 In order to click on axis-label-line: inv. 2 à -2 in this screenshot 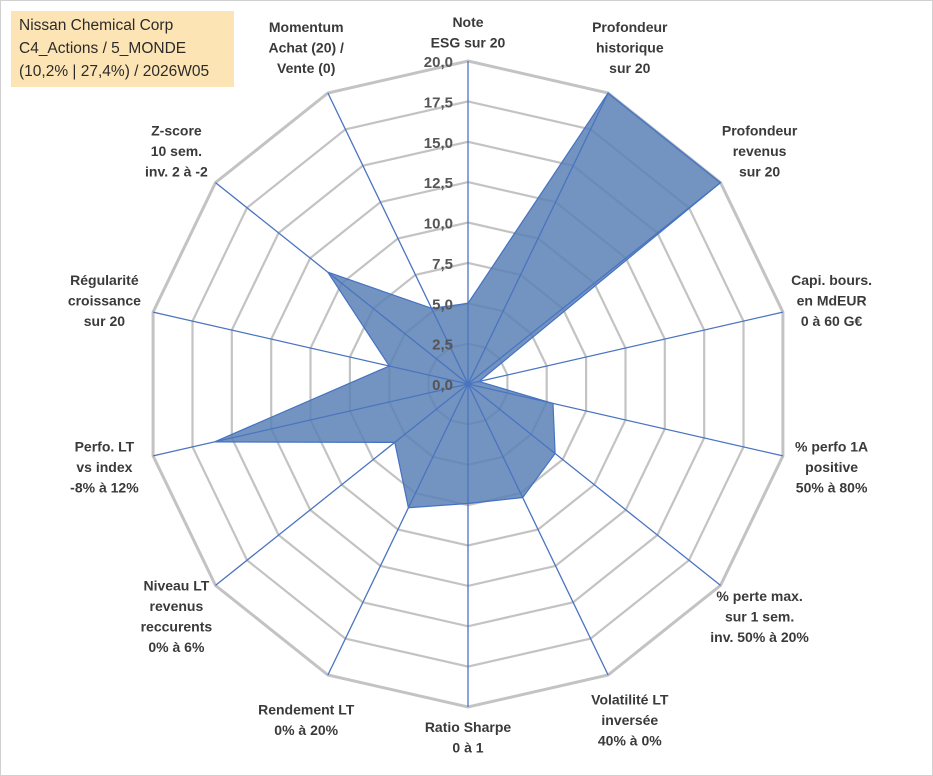, I will do `click(176, 172)`.